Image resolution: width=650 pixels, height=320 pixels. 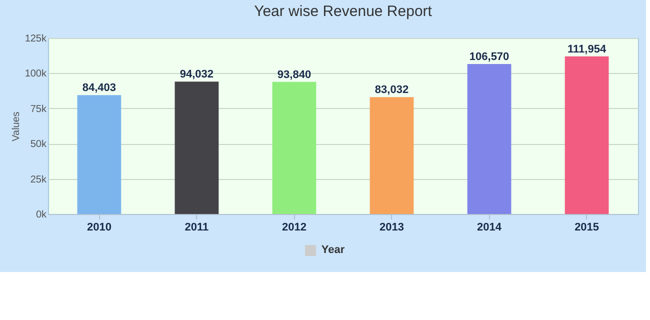 What do you see at coordinates (197, 74) in the screenshot?
I see `data-label: 94,032` at bounding box center [197, 74].